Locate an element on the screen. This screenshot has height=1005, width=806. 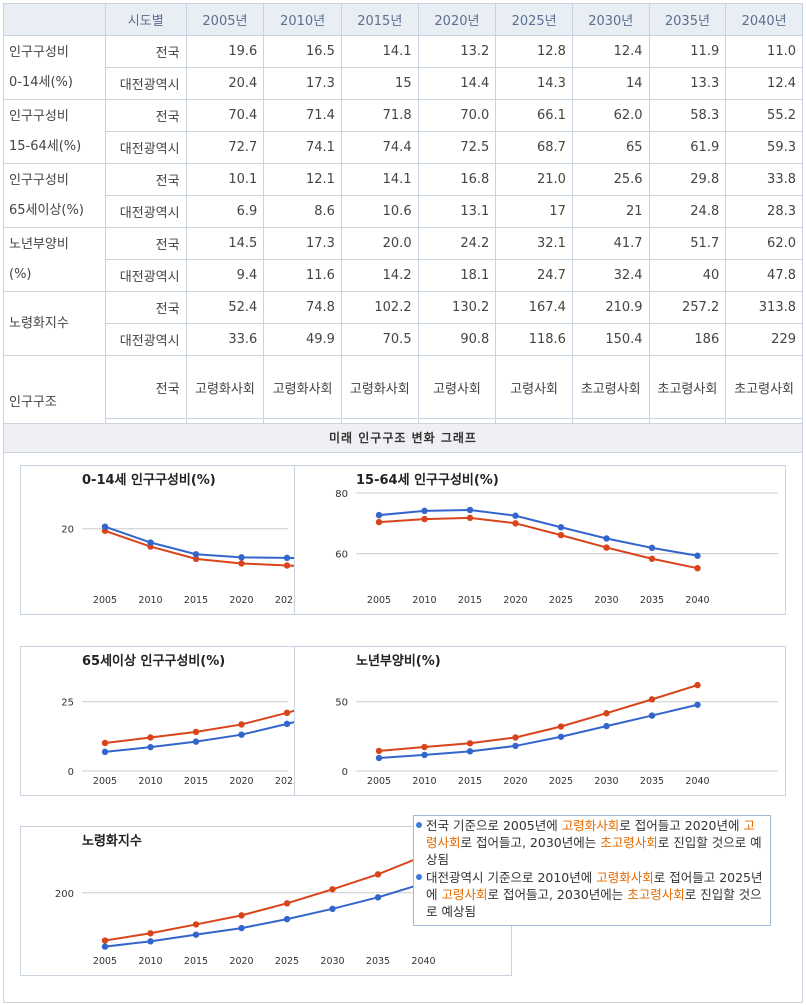
value-cell: 71.8 is located at coordinates (379, 115).